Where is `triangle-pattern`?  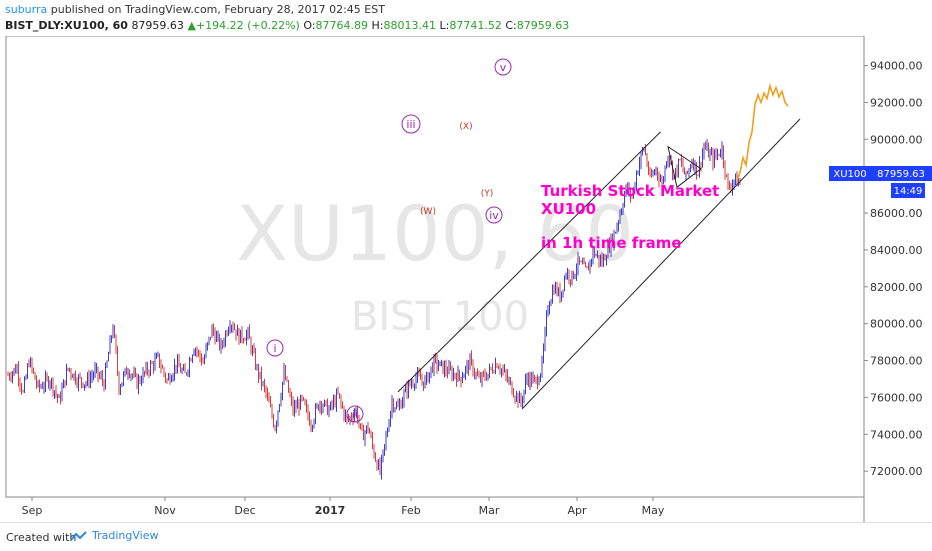 triangle-pattern is located at coordinates (684, 167).